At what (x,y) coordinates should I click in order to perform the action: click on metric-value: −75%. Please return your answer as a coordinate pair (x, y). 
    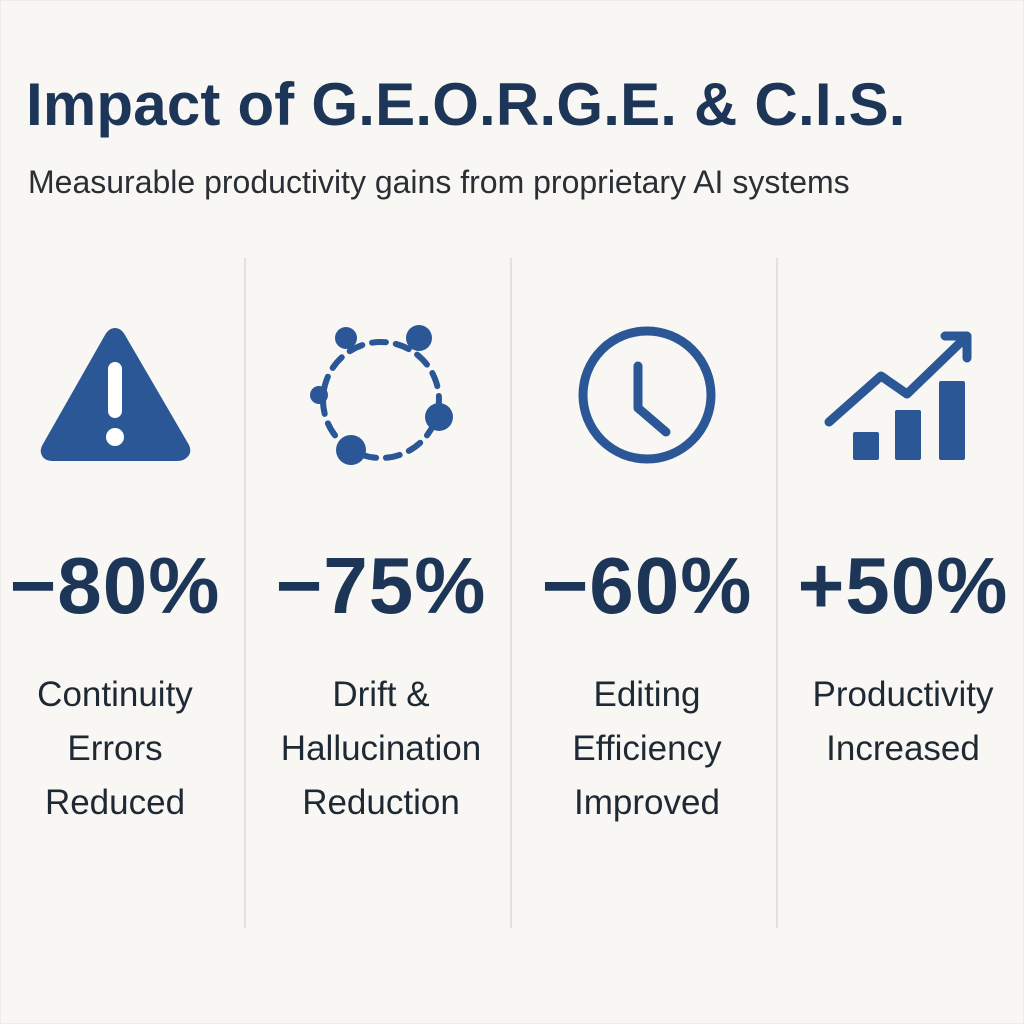
    Looking at the image, I should click on (381, 585).